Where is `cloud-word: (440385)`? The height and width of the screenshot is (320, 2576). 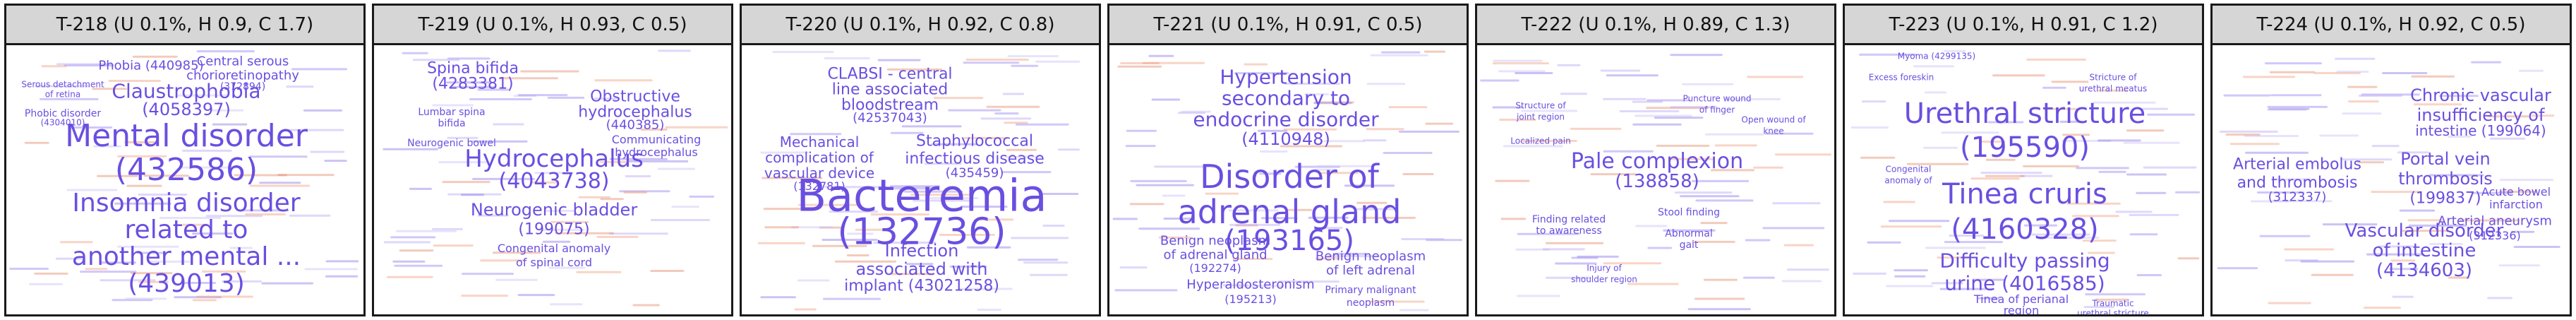
cloud-word: (440385) is located at coordinates (635, 124).